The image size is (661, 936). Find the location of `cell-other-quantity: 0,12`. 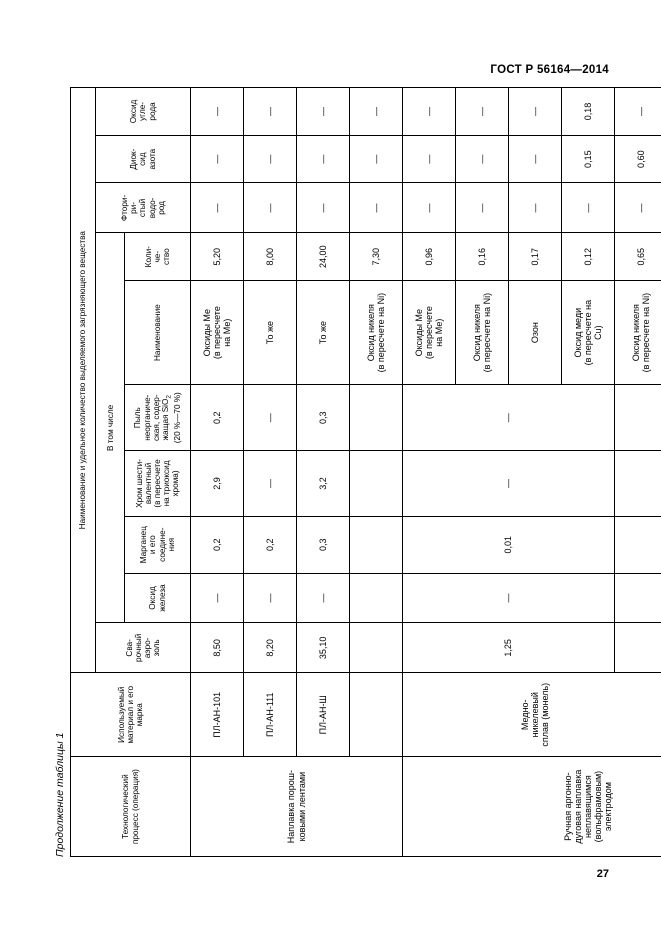

cell-other-quantity: 0,12 is located at coordinates (588, 256).